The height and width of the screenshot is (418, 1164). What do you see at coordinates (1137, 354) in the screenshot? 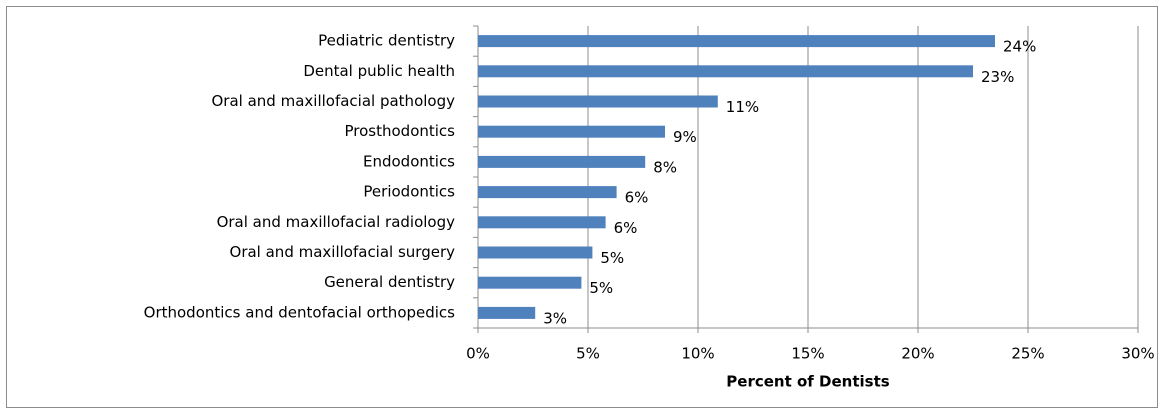
I see `x-tick-label: 30%` at bounding box center [1137, 354].